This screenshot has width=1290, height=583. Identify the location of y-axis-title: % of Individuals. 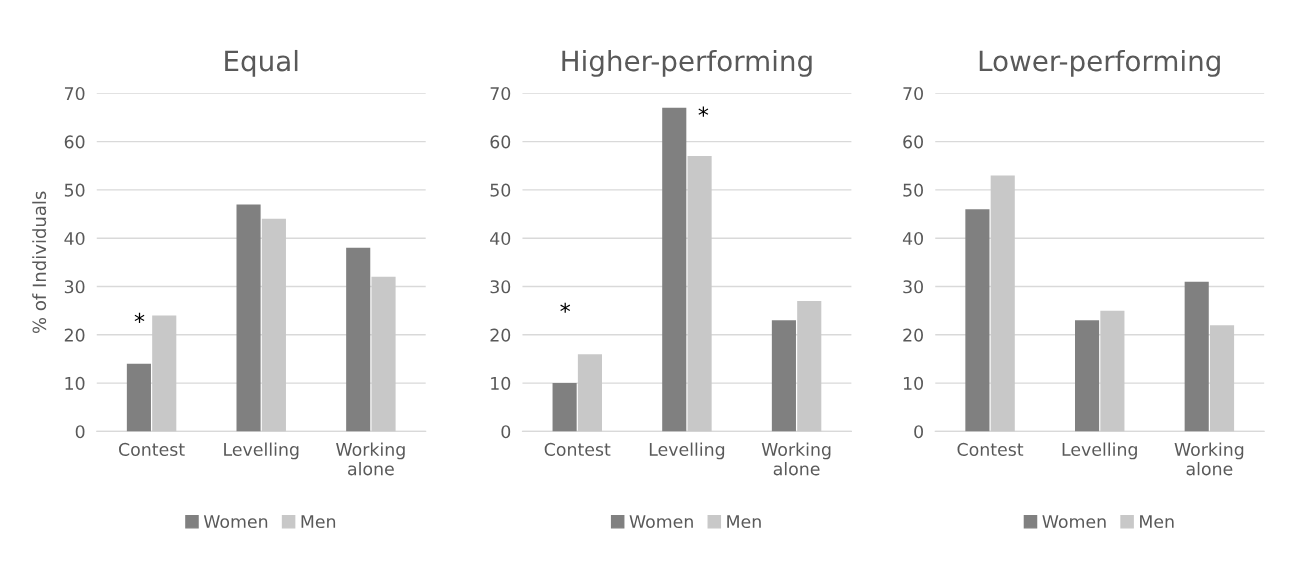
(39, 262).